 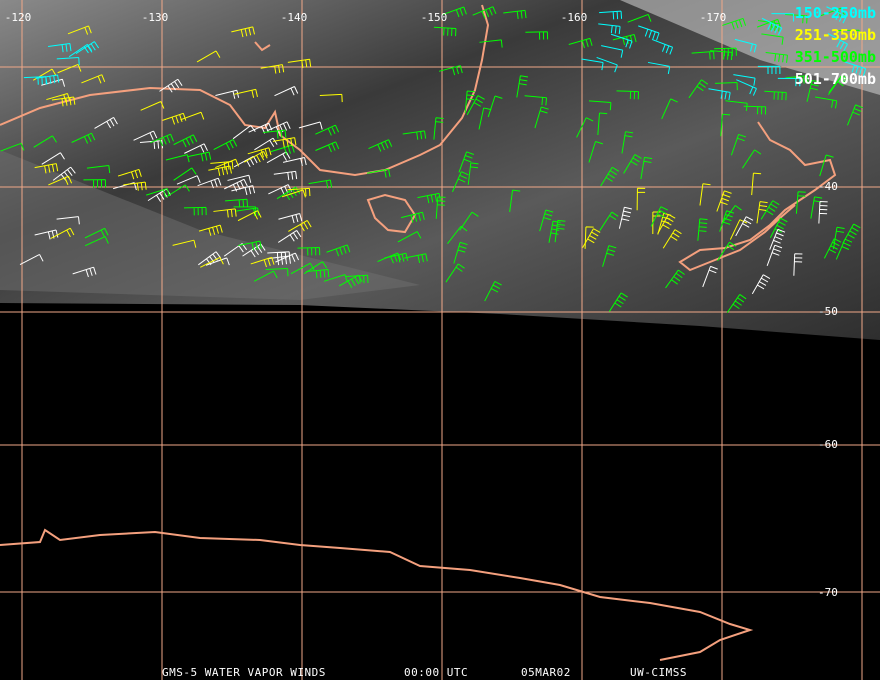 I want to click on legend-entry: 150-250mb, so click(x=835, y=13).